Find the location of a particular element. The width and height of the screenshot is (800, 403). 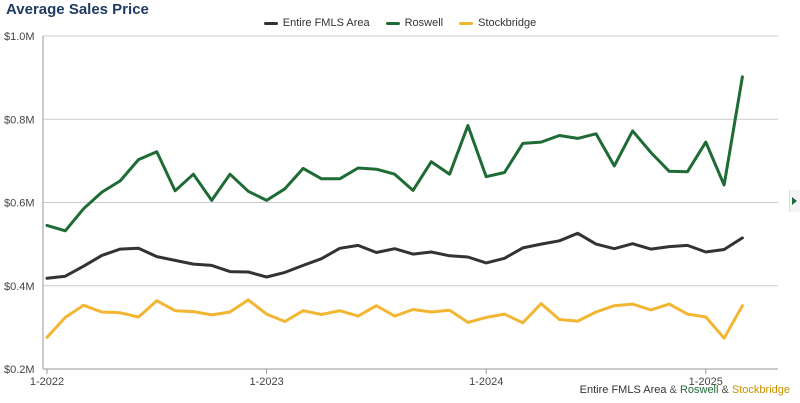

footer-sep-1: & is located at coordinates (673, 390).